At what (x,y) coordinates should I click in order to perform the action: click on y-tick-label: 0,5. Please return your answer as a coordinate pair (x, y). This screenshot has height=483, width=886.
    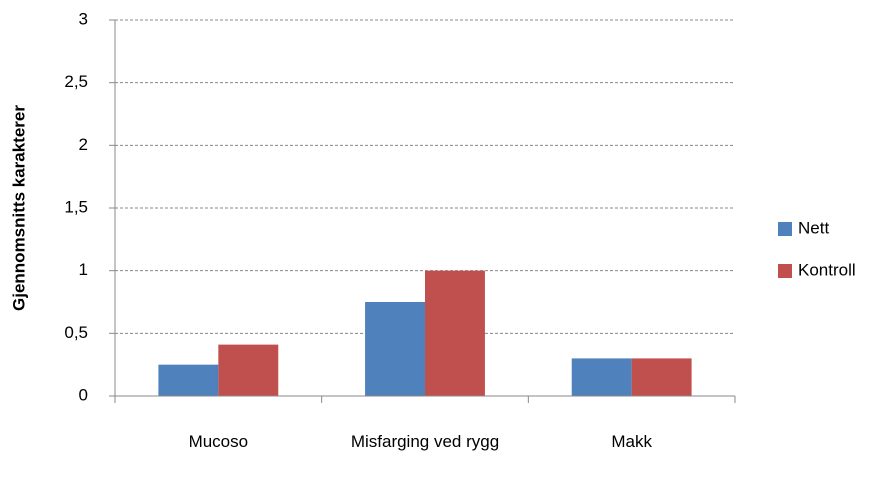
    Looking at the image, I should click on (76, 332).